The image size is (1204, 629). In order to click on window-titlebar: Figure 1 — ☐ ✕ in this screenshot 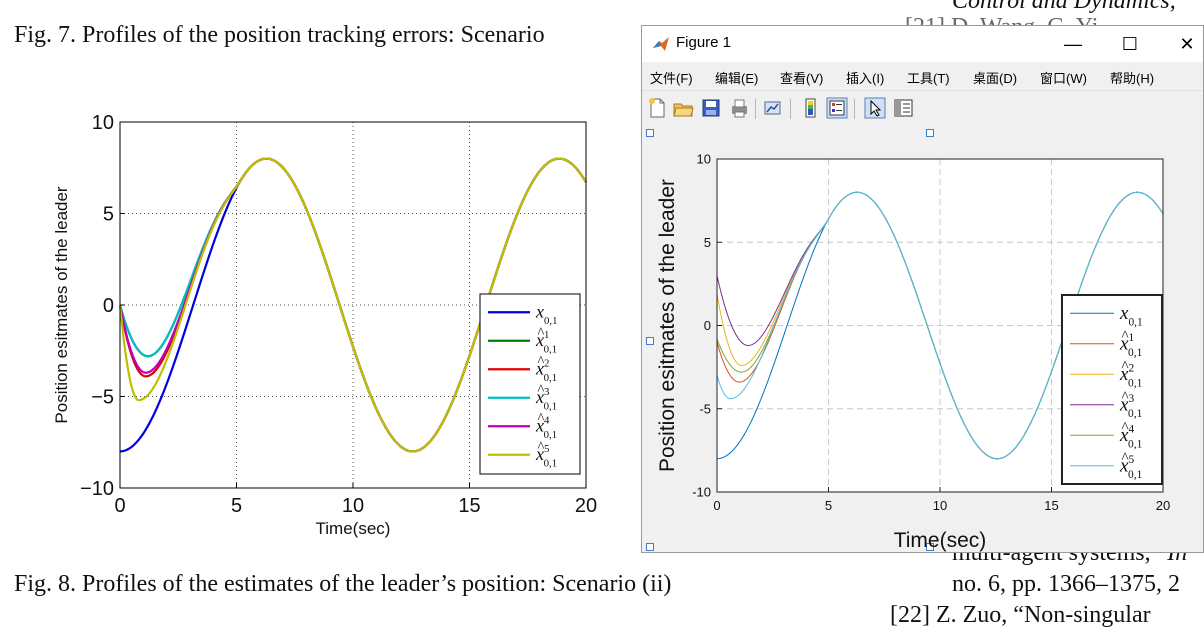, I will do `click(922, 44)`.